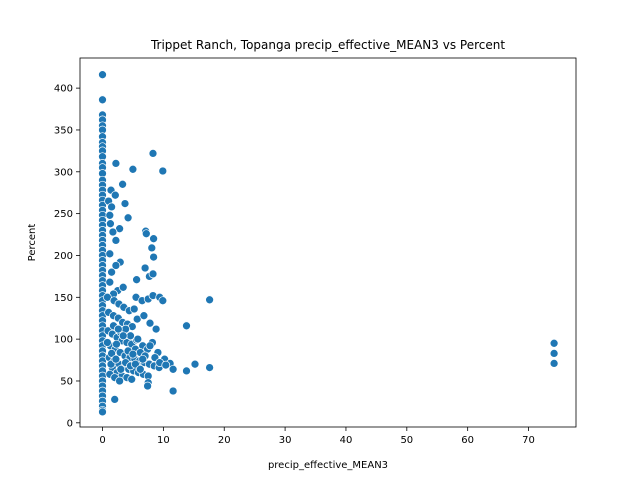  I want to click on y-axis: 0 50 100 150 200 250 300 350 400, so click(67, 256).